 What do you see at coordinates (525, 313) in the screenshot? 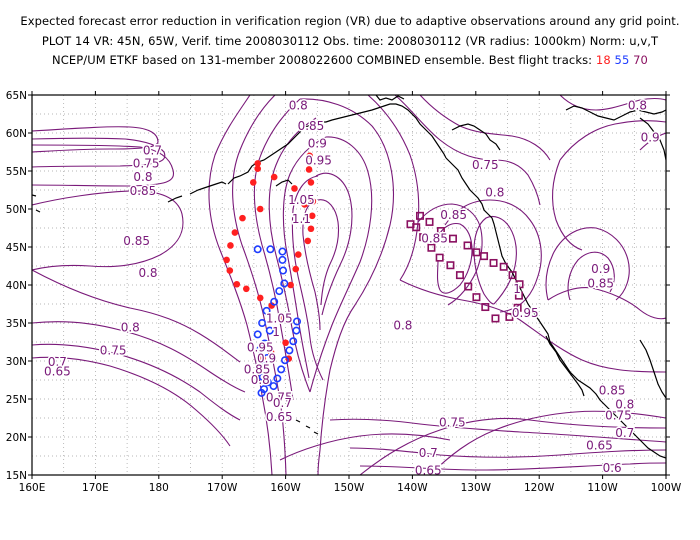
I see `contour-label: 0.95` at bounding box center [525, 313].